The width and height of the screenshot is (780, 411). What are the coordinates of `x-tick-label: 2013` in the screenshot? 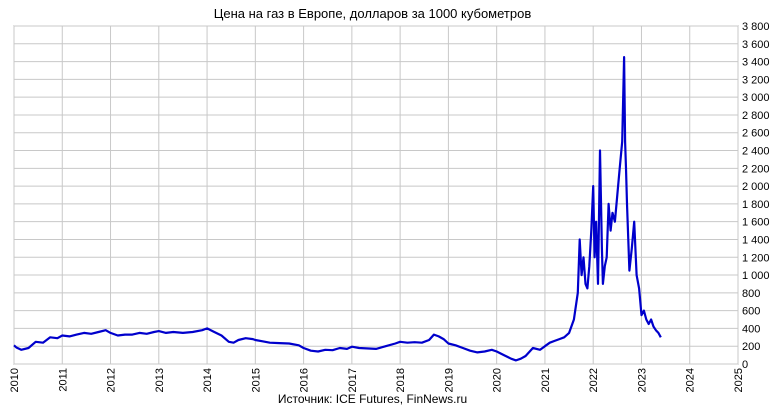 It's located at (160, 380).